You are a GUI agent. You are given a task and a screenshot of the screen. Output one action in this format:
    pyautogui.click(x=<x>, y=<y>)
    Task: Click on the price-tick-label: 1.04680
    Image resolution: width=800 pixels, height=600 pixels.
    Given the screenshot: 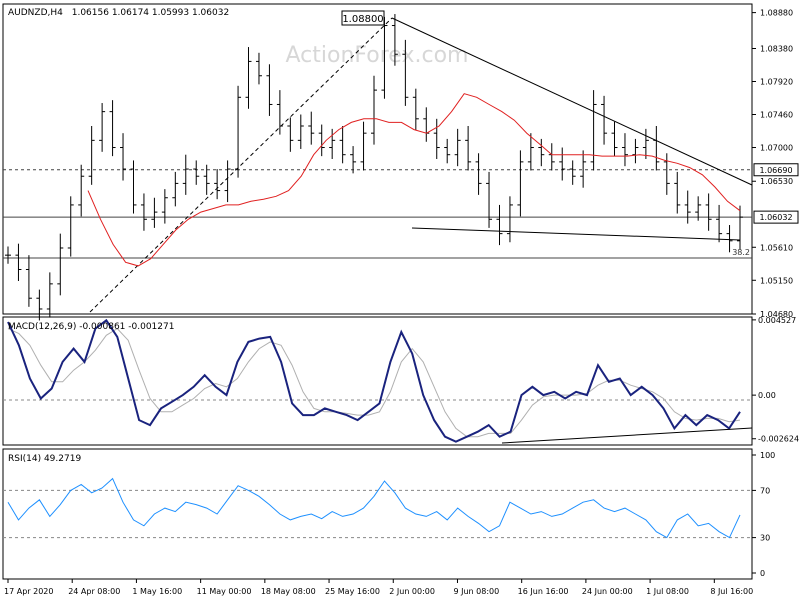 What is the action you would take?
    pyautogui.click(x=776, y=314)
    